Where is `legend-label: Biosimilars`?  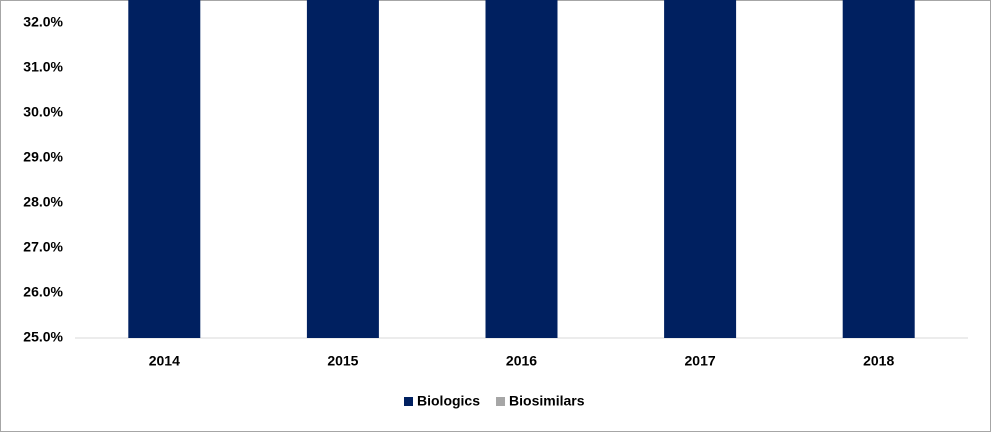 legend-label: Biosimilars is located at coordinates (547, 401).